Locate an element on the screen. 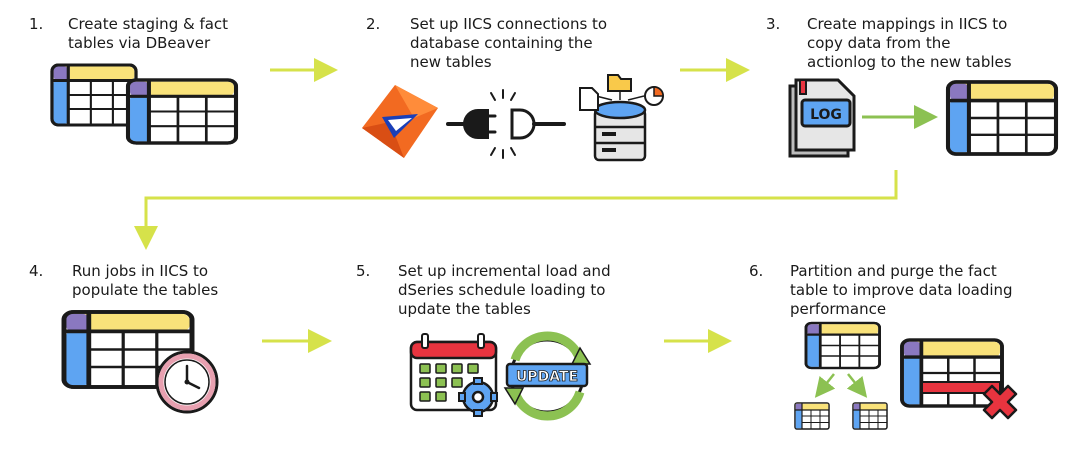 The width and height of the screenshot is (1090, 449). step-2-number: 2. is located at coordinates (373, 24).